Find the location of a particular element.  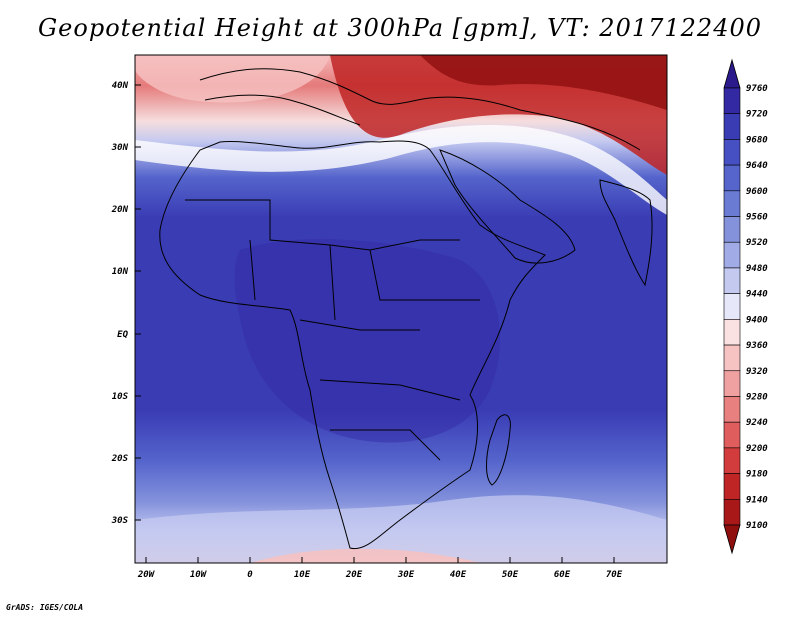

colorbar-max-triangle is located at coordinates (732, 73).